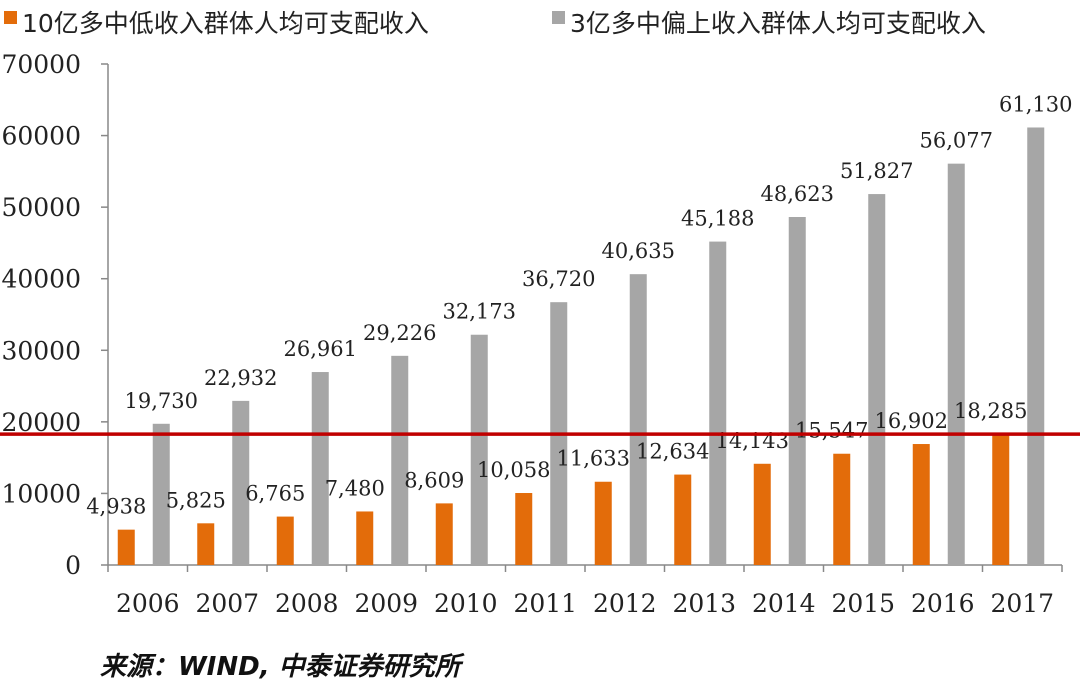  I want to click on data-label-upper-income: 29,226, so click(399, 333).